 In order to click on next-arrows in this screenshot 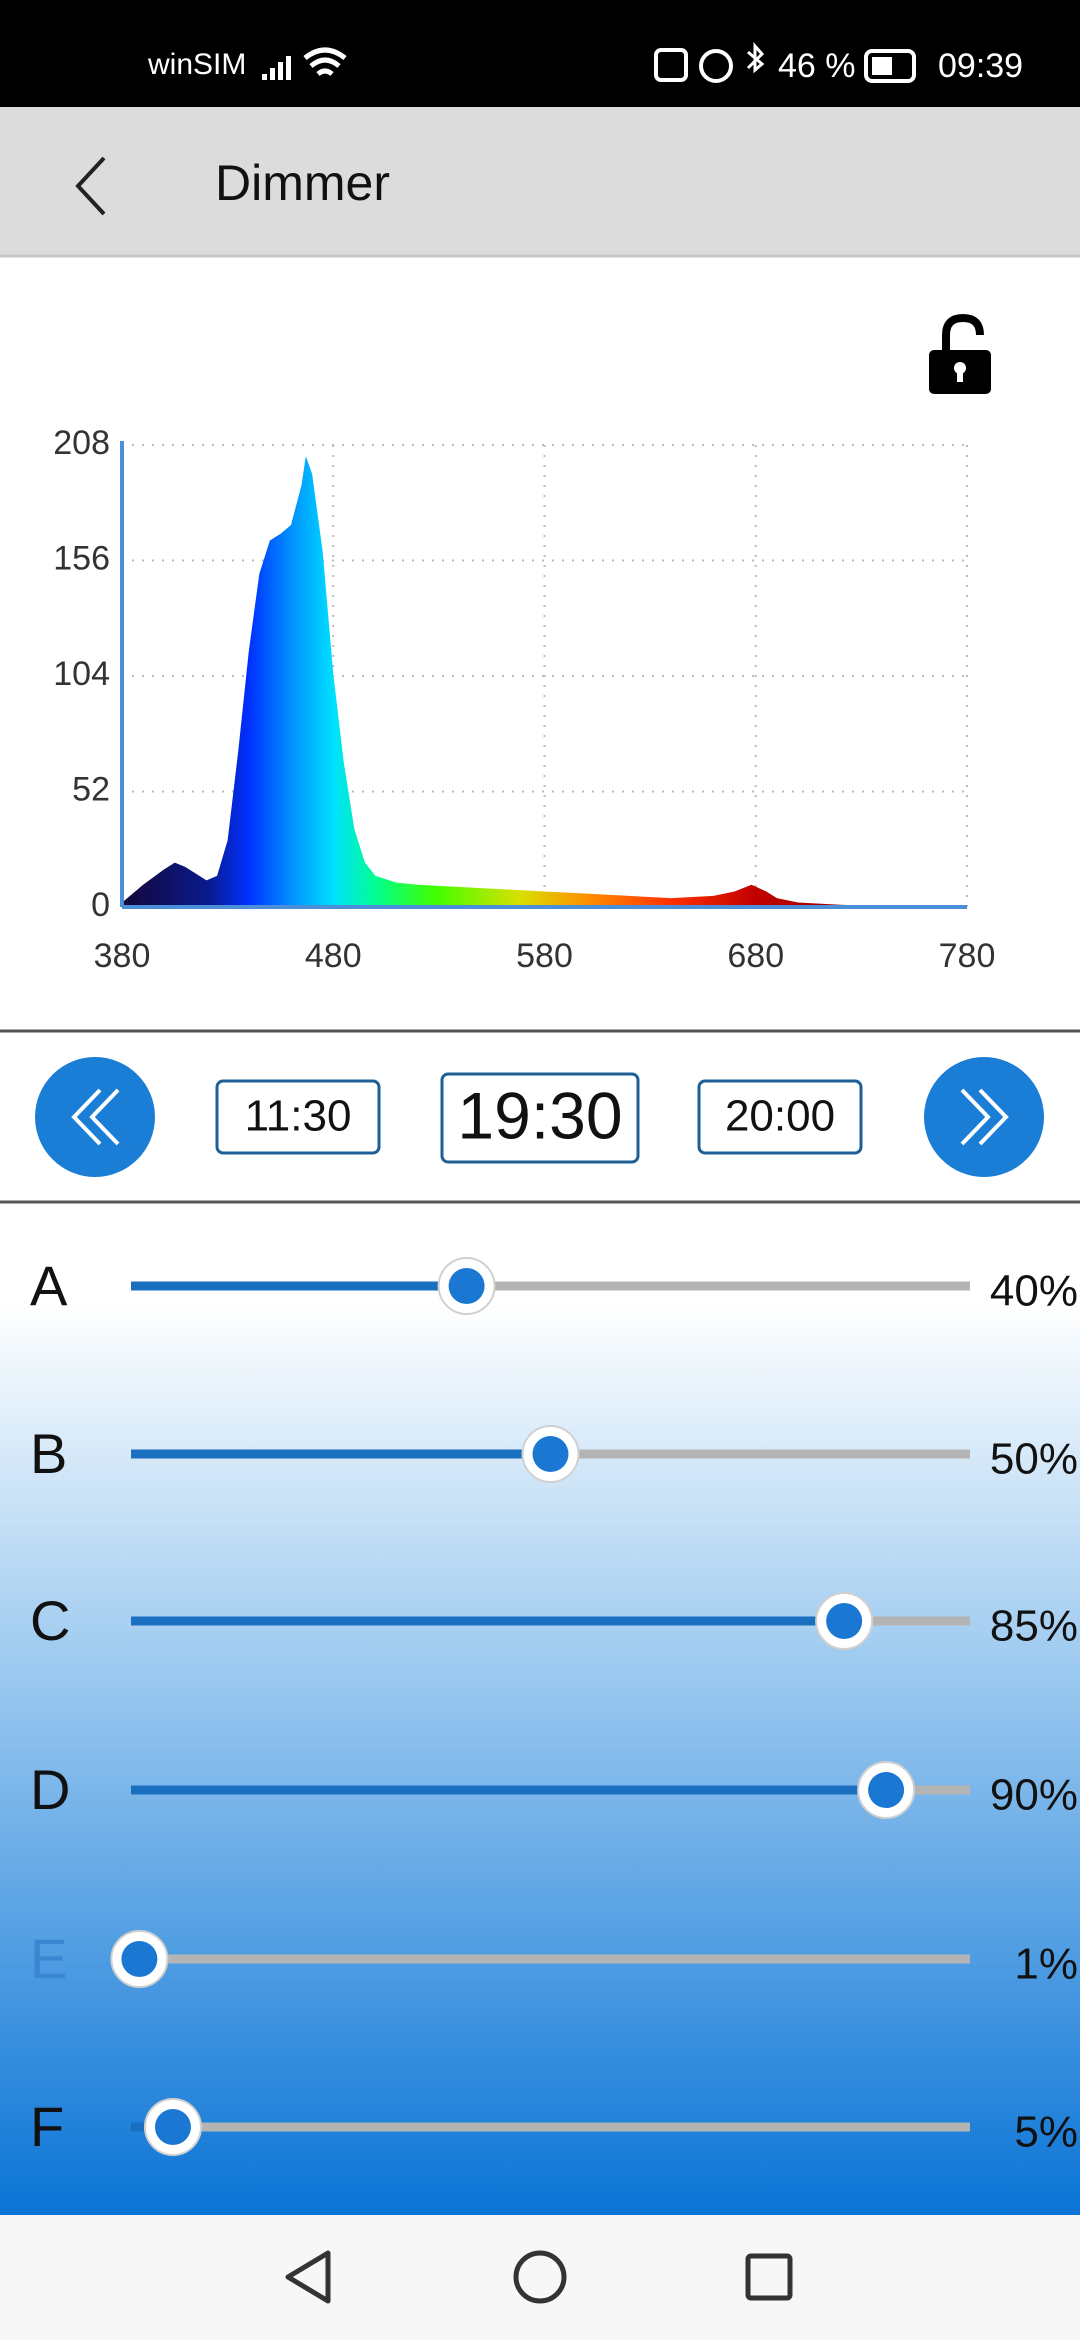, I will do `click(984, 1117)`.